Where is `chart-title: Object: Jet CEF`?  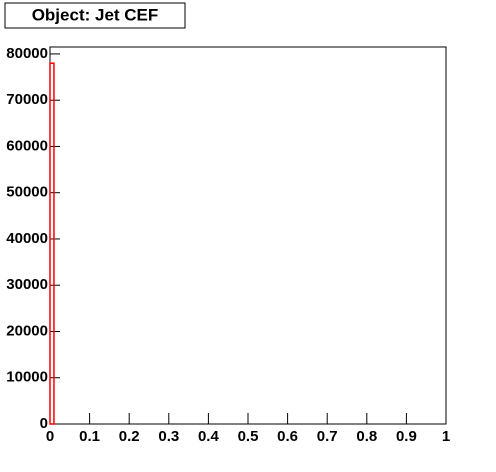 chart-title: Object: Jet CEF is located at coordinates (95, 14).